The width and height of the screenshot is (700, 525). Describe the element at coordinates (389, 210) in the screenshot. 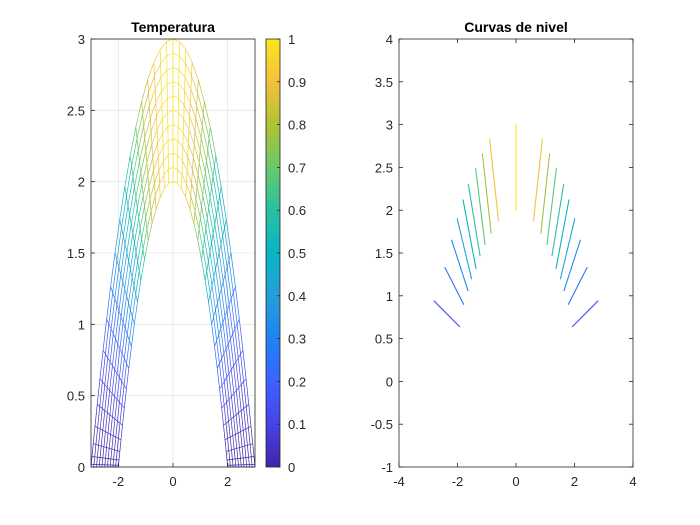

I see `y-tick-label: 2` at that location.